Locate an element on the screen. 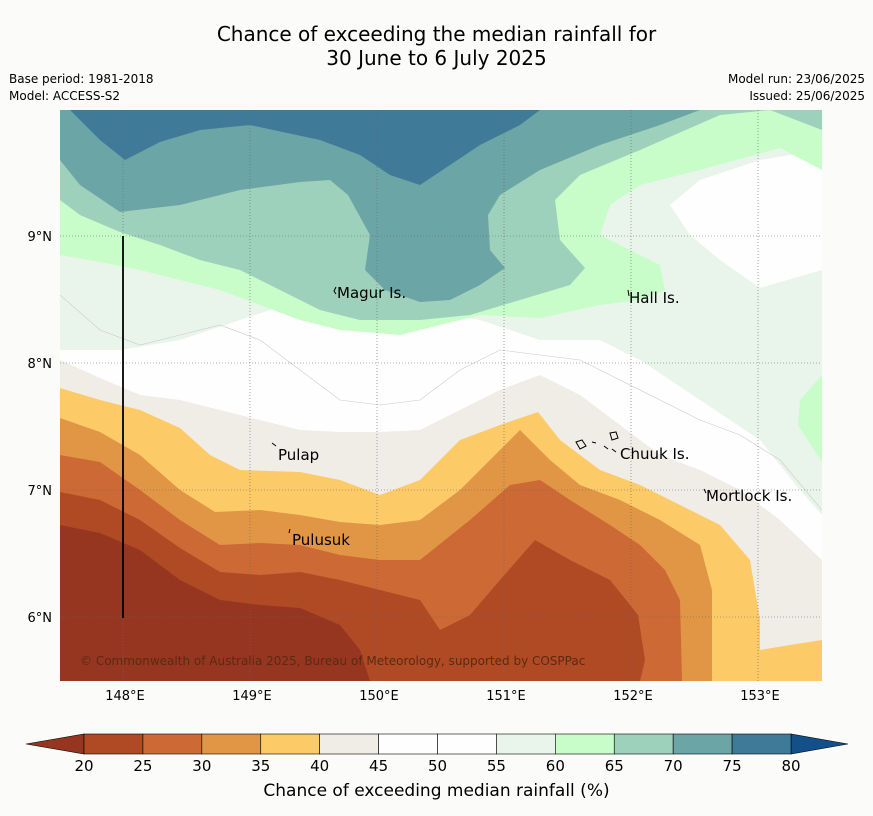 The height and width of the screenshot is (816, 873). lat-tick: 9°N is located at coordinates (40, 237).